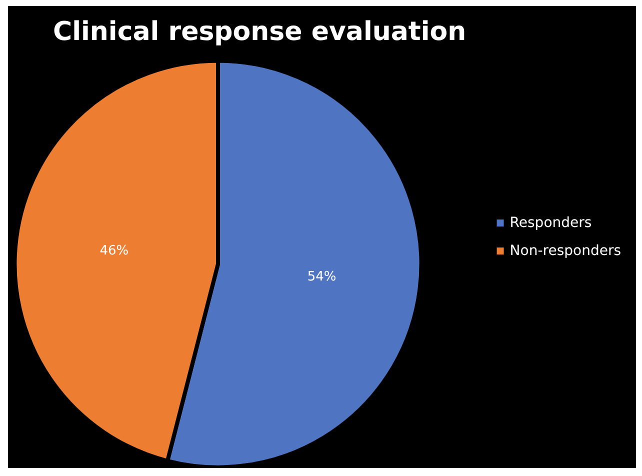 The image size is (642, 476). I want to click on legend-label: Non-responders, so click(566, 251).